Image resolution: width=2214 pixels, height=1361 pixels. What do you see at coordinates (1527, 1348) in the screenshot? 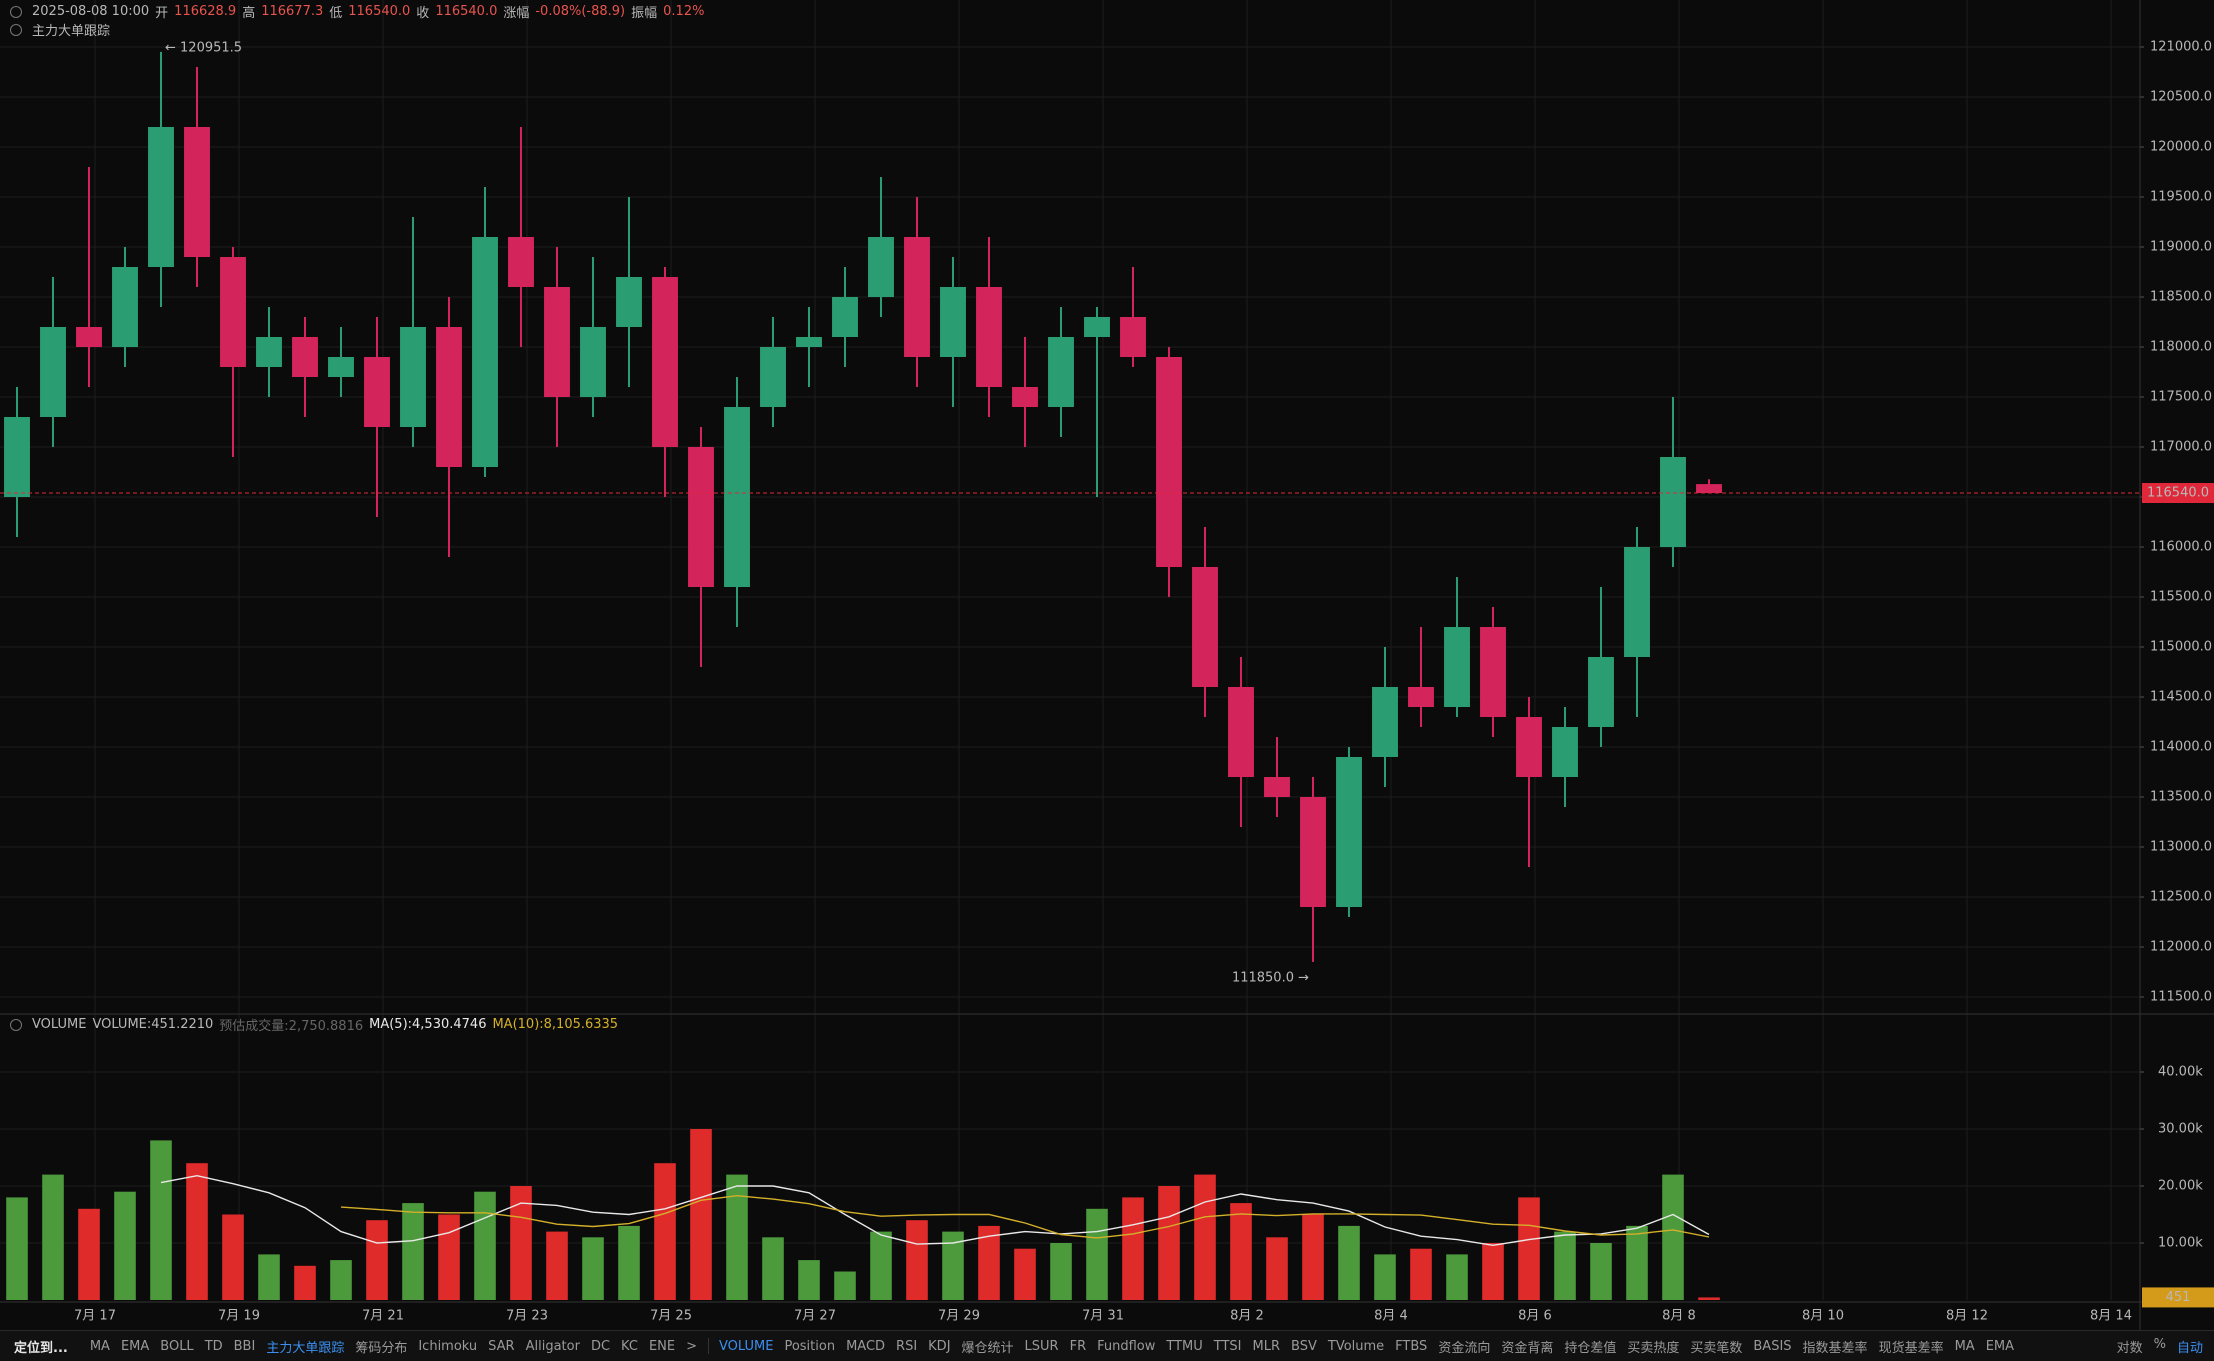
I see `toolbar-item: 资金背离` at bounding box center [1527, 1348].